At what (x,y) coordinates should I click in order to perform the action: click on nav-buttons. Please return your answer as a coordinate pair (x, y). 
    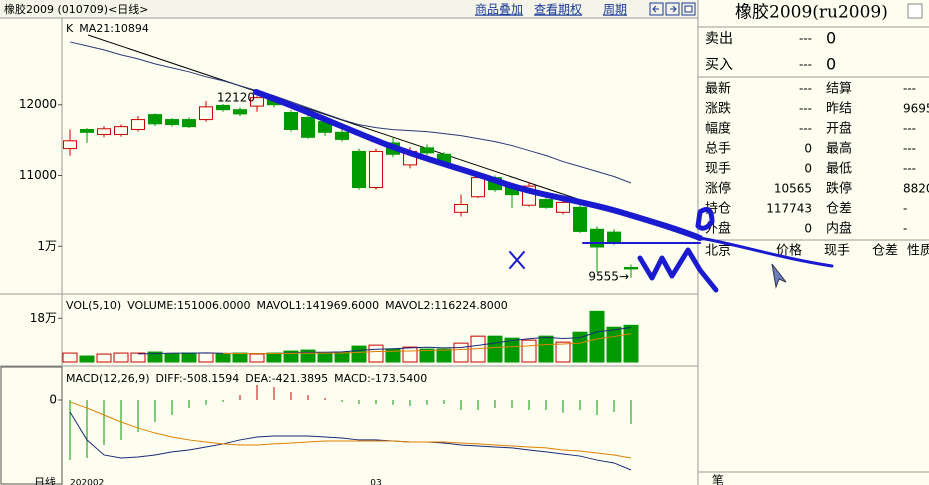
    Looking at the image, I should click on (672, 9).